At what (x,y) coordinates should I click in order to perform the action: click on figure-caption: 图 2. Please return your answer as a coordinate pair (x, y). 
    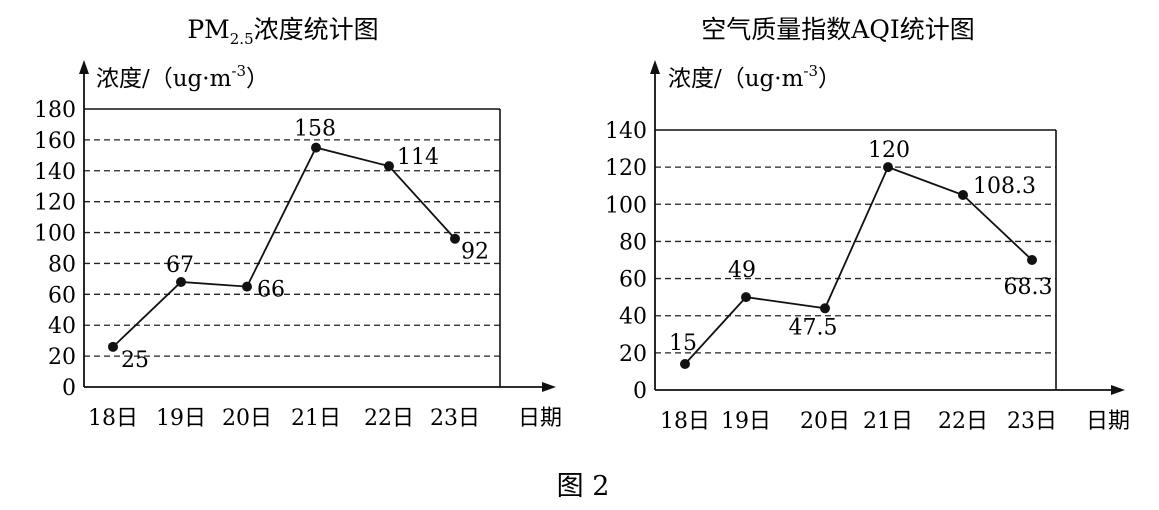
    Looking at the image, I should click on (583, 486).